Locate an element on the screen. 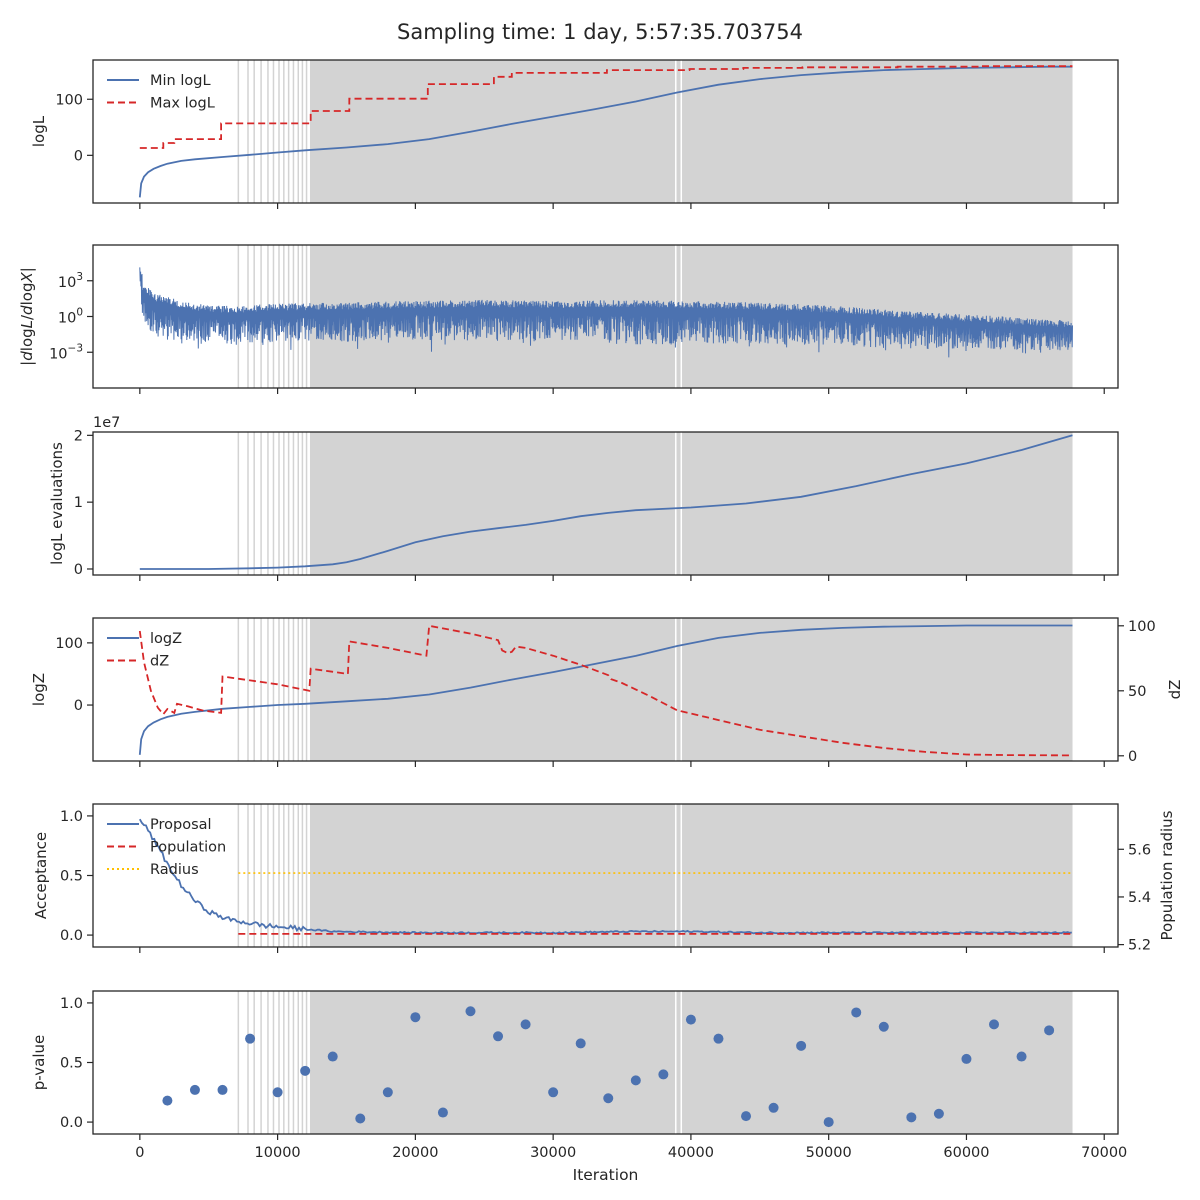  y-tick-label: 1 is located at coordinates (78, 503).